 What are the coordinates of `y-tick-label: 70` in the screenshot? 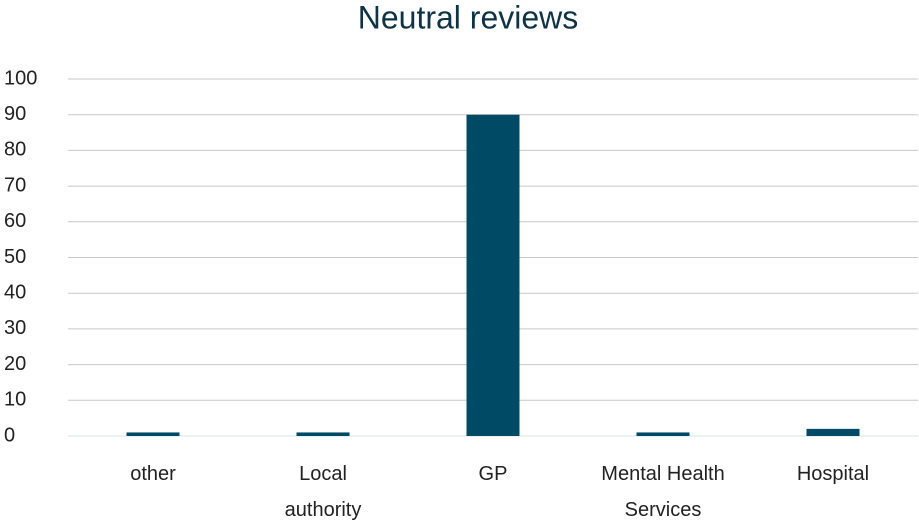 It's located at (15, 185).